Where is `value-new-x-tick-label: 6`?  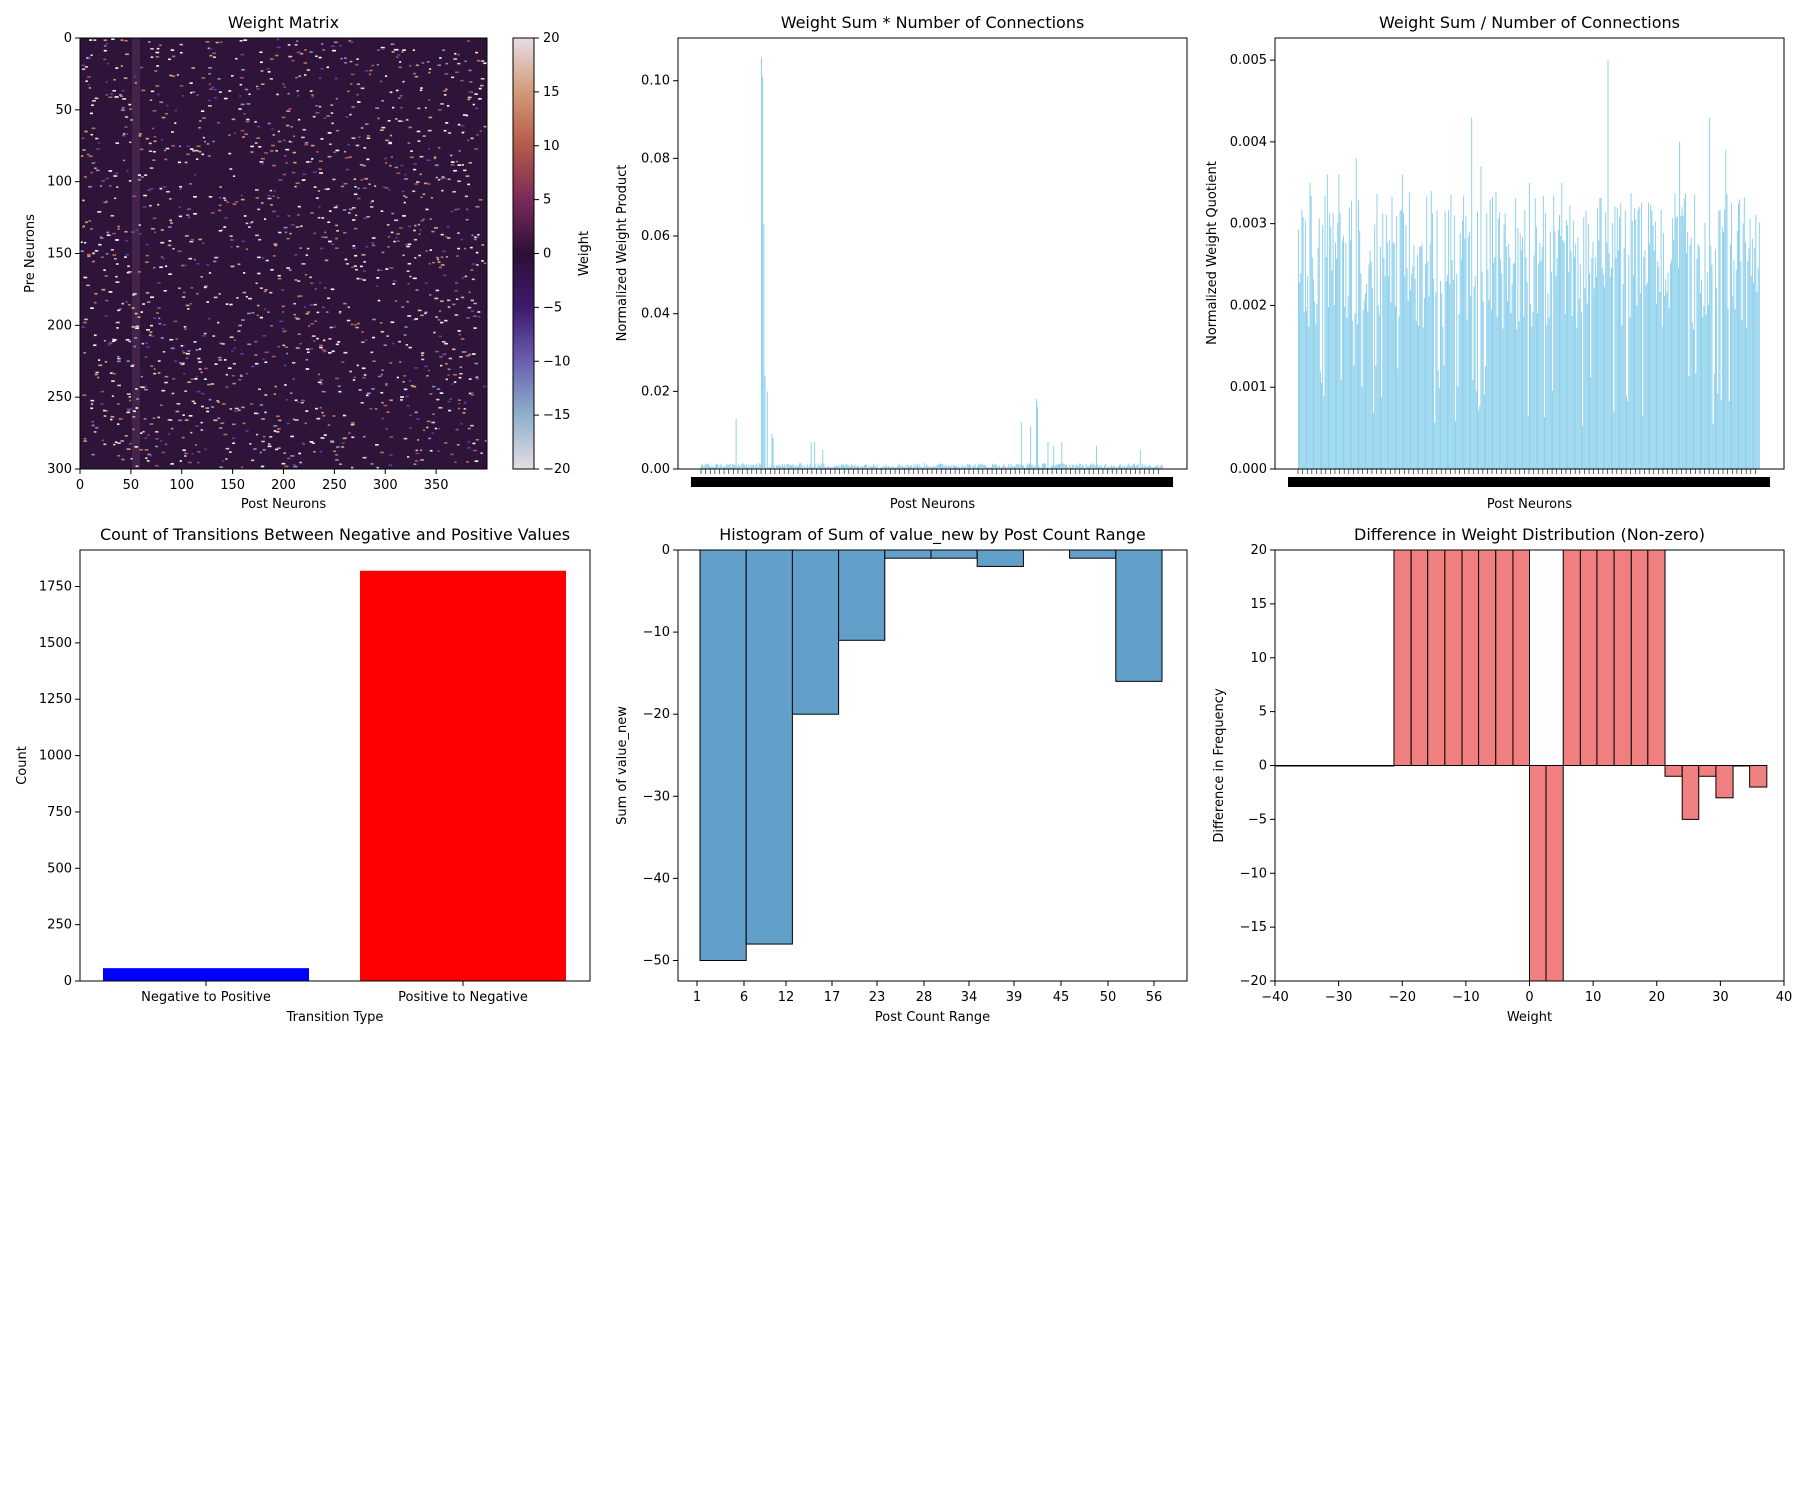
value-new-x-tick-label: 6 is located at coordinates (744, 997).